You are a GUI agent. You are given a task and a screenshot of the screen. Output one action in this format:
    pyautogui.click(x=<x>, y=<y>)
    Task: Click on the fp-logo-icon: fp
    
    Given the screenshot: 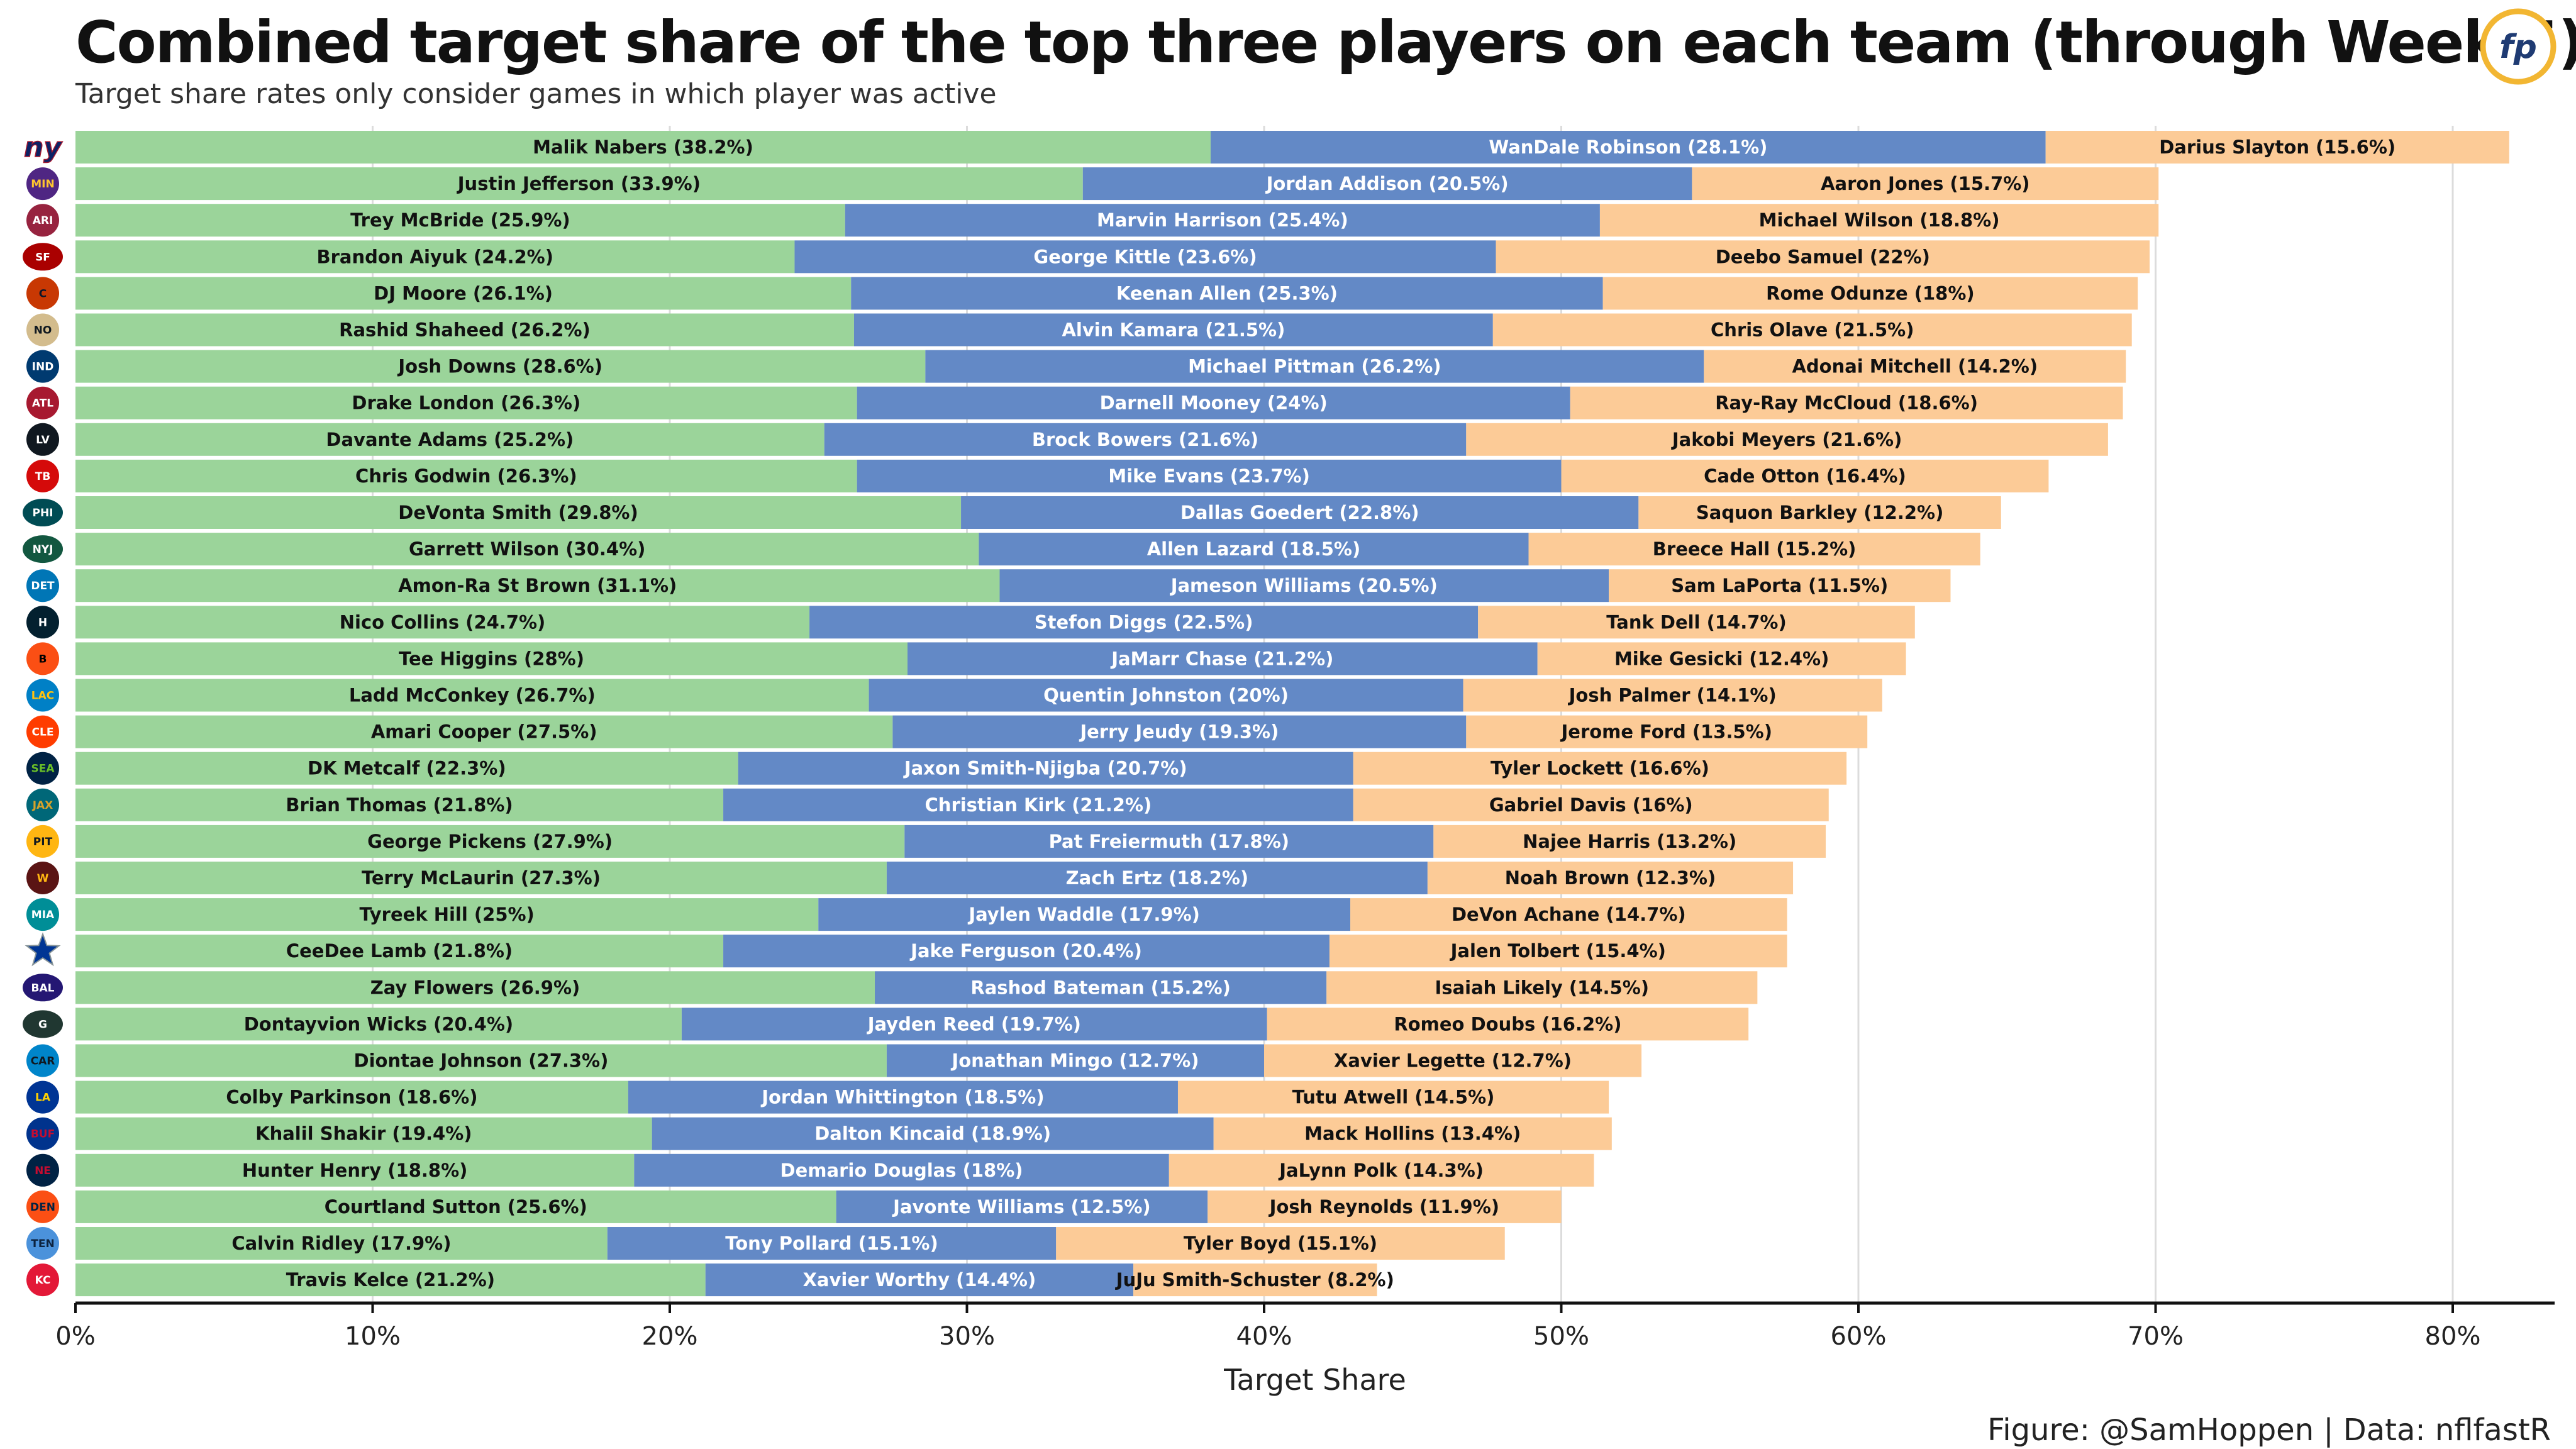 What is the action you would take?
    pyautogui.click(x=2518, y=47)
    